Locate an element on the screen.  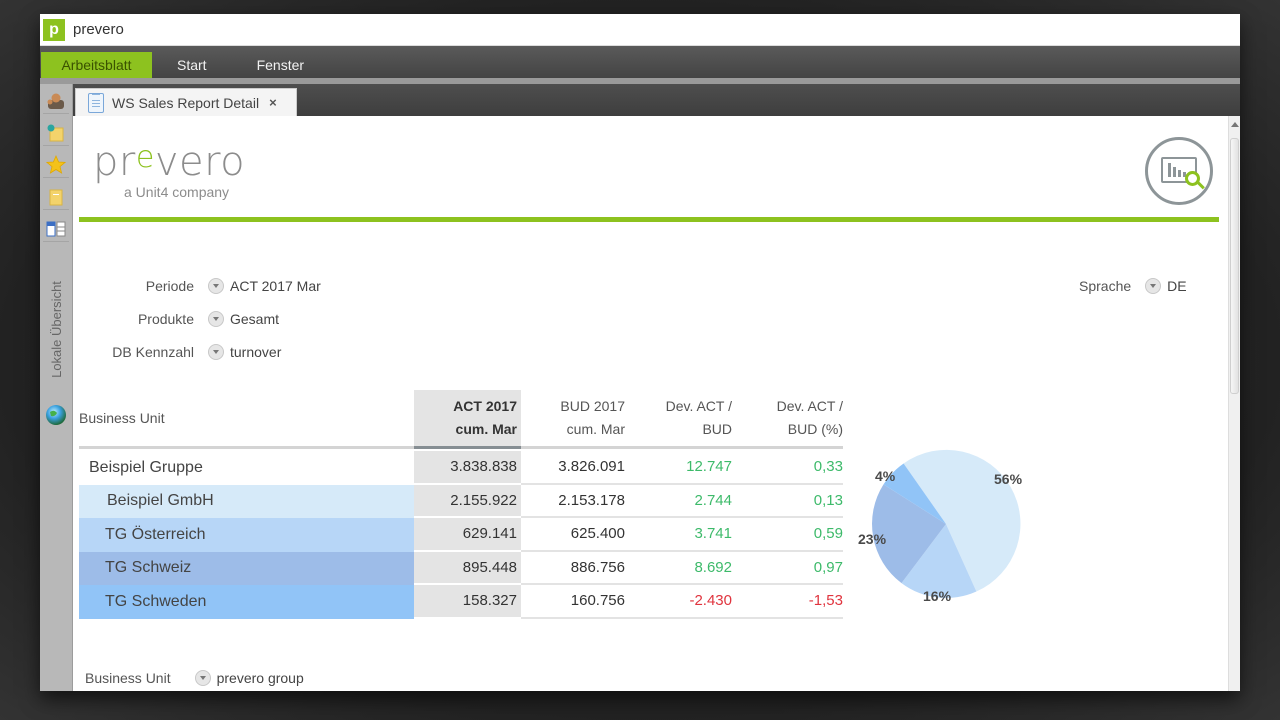
filter-periode: Periode ACT 2017 Mar is located at coordinates (233, 286).